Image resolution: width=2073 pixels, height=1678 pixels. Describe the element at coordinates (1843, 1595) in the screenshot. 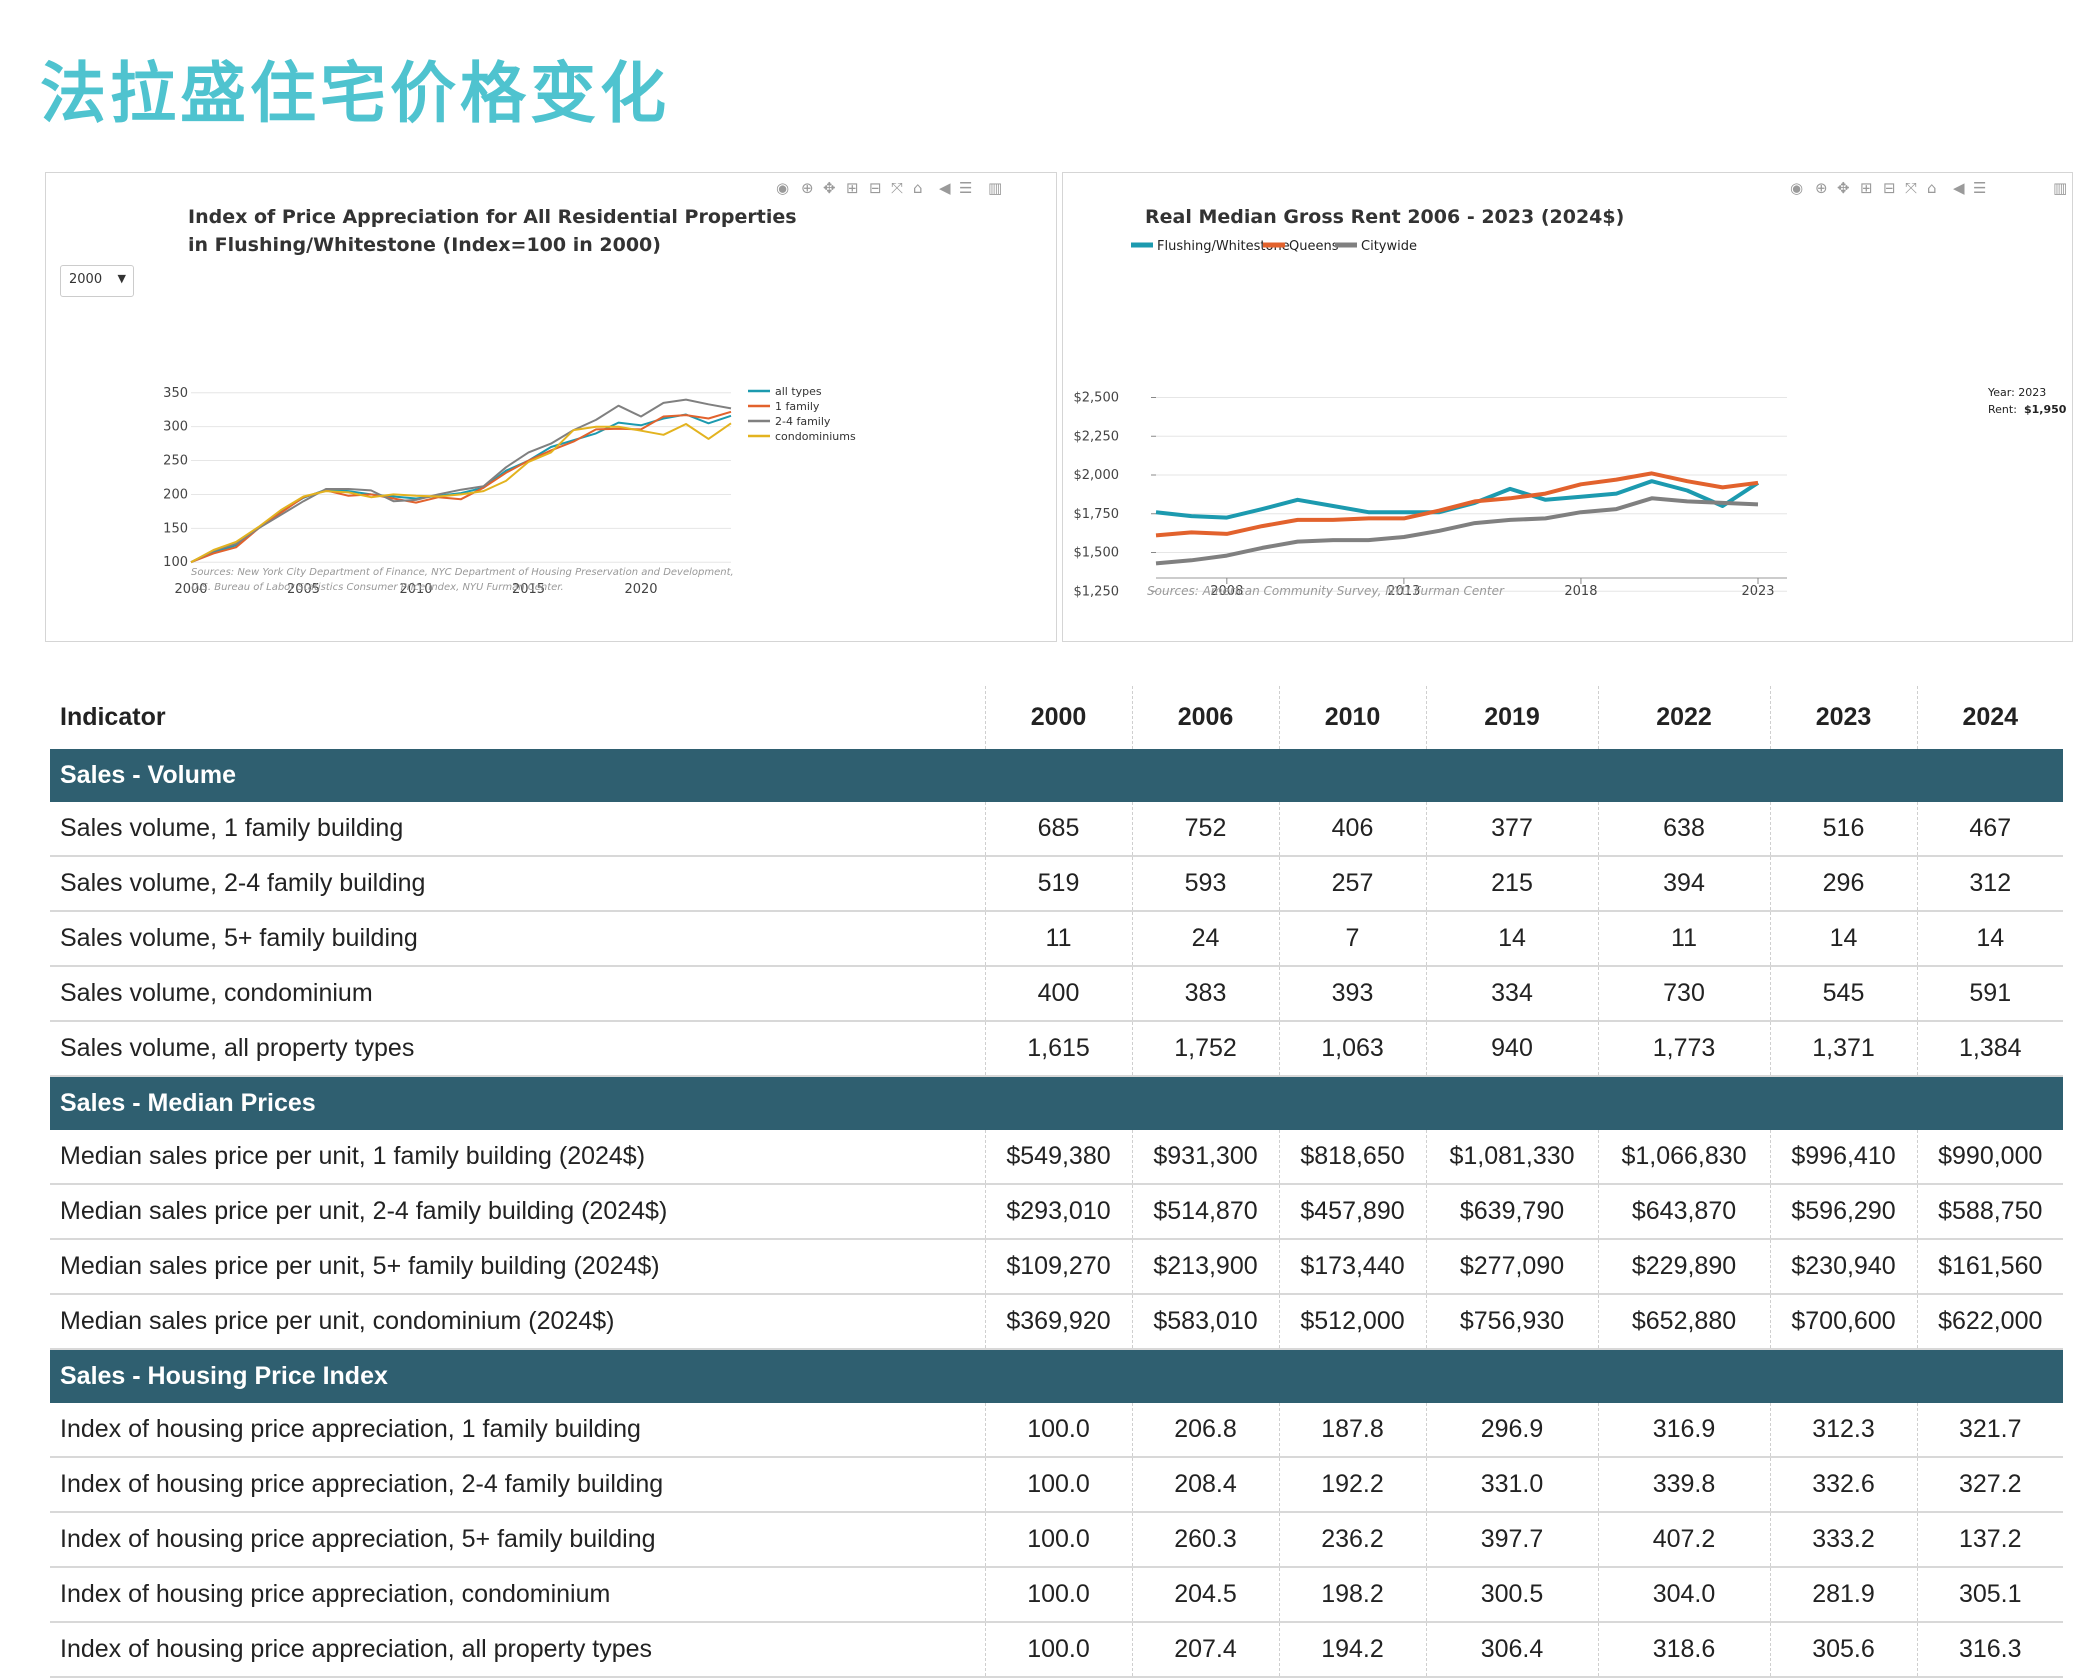

I see `table-cell: 281.9` at that location.